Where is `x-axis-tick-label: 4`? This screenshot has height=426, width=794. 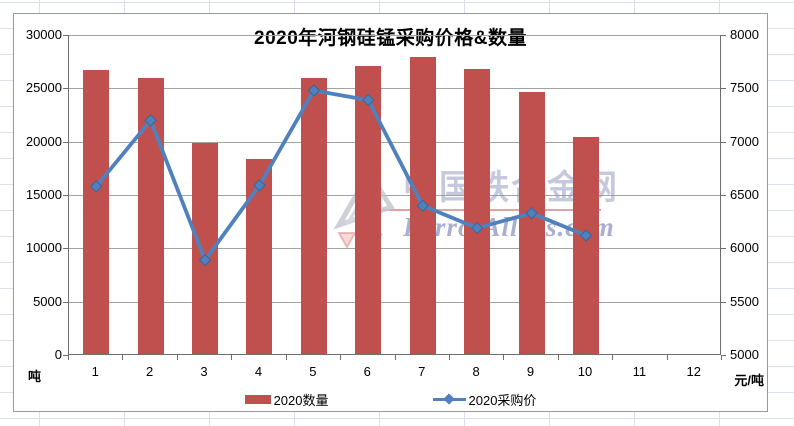
x-axis-tick-label: 4 is located at coordinates (258, 371).